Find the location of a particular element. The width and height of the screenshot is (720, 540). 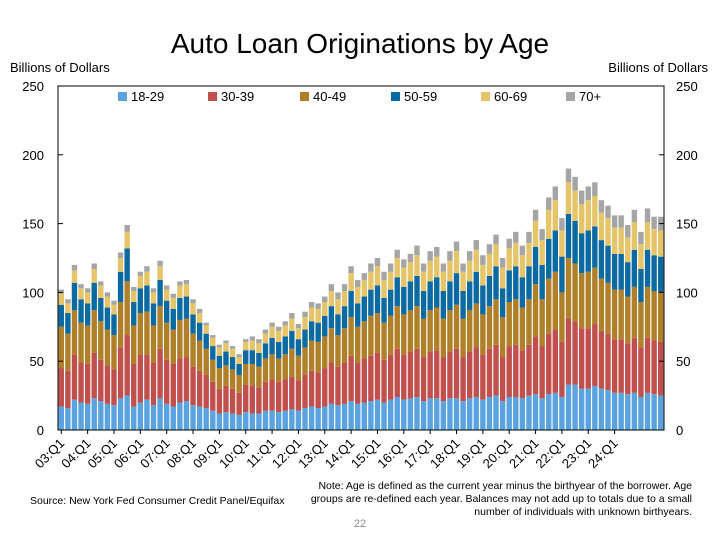

page-number: 22 is located at coordinates (360, 524).